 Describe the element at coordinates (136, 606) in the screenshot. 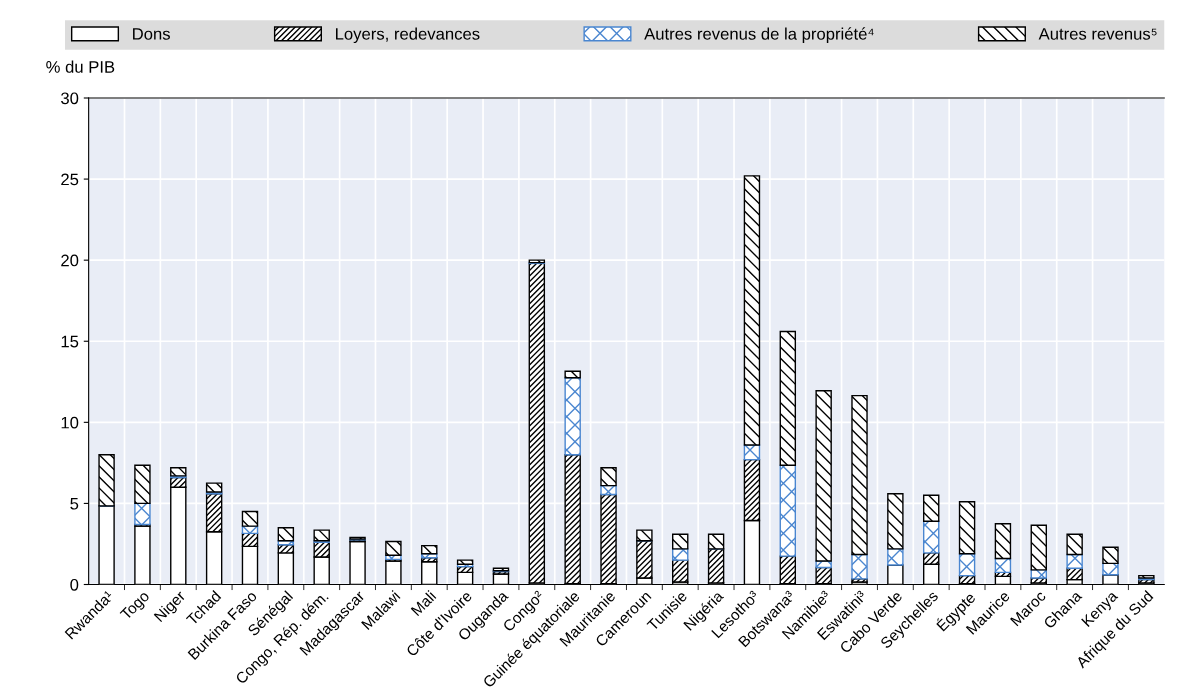

I see `x-tick-label: Togo` at that location.